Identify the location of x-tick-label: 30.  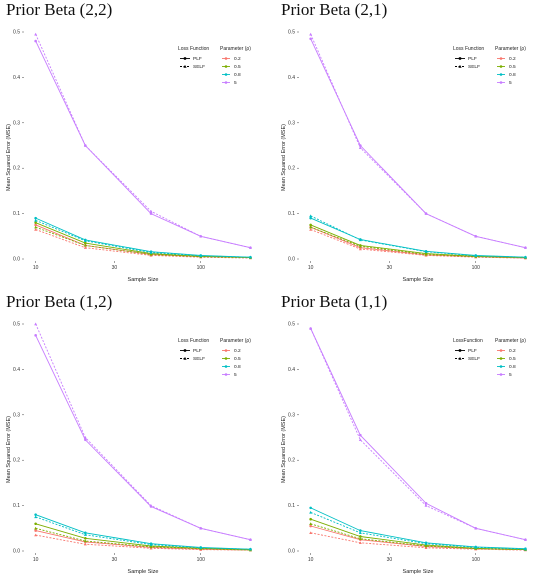
(115, 560).